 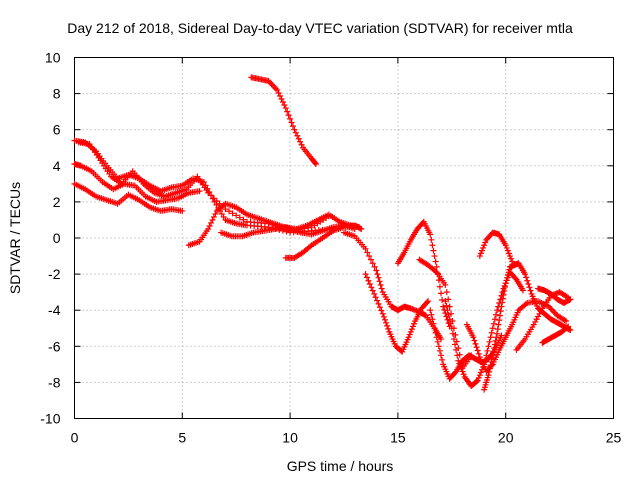 I want to click on x-tick-label: 15, so click(x=398, y=438).